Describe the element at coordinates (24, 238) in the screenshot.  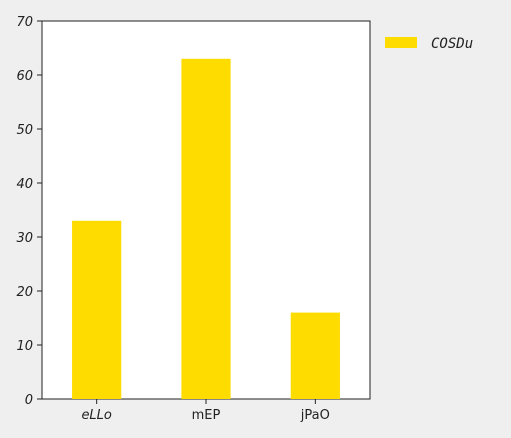
I see `y-tick-label: 30` at that location.